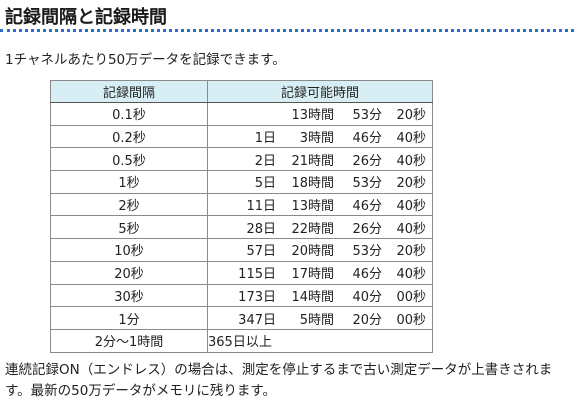 Image resolution: width=574 pixels, height=411 pixels. I want to click on duration-day: 57日, so click(261, 252).